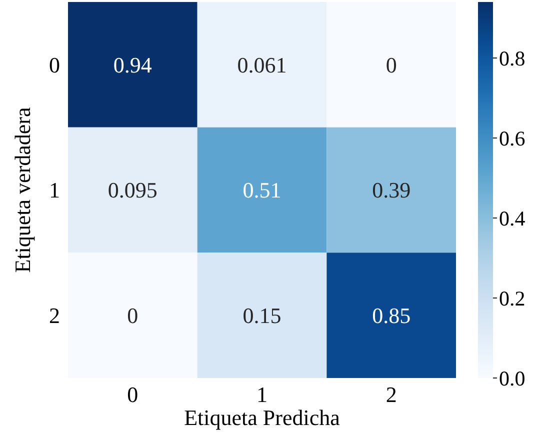 This screenshot has width=538, height=434. What do you see at coordinates (133, 190) in the screenshot?
I see `data-label: 0.095` at bounding box center [133, 190].